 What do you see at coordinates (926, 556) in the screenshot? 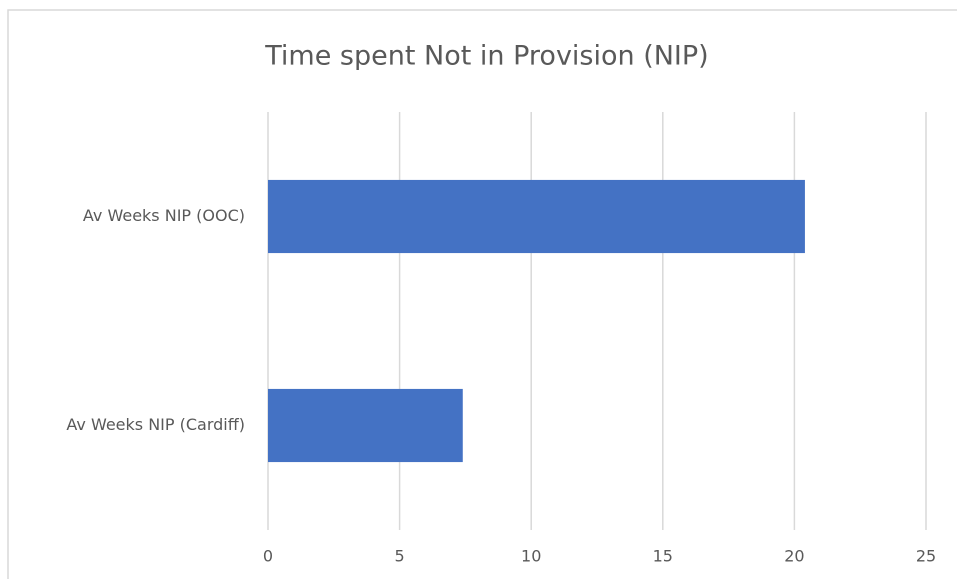
I see `x-tick-label: 25` at bounding box center [926, 556].